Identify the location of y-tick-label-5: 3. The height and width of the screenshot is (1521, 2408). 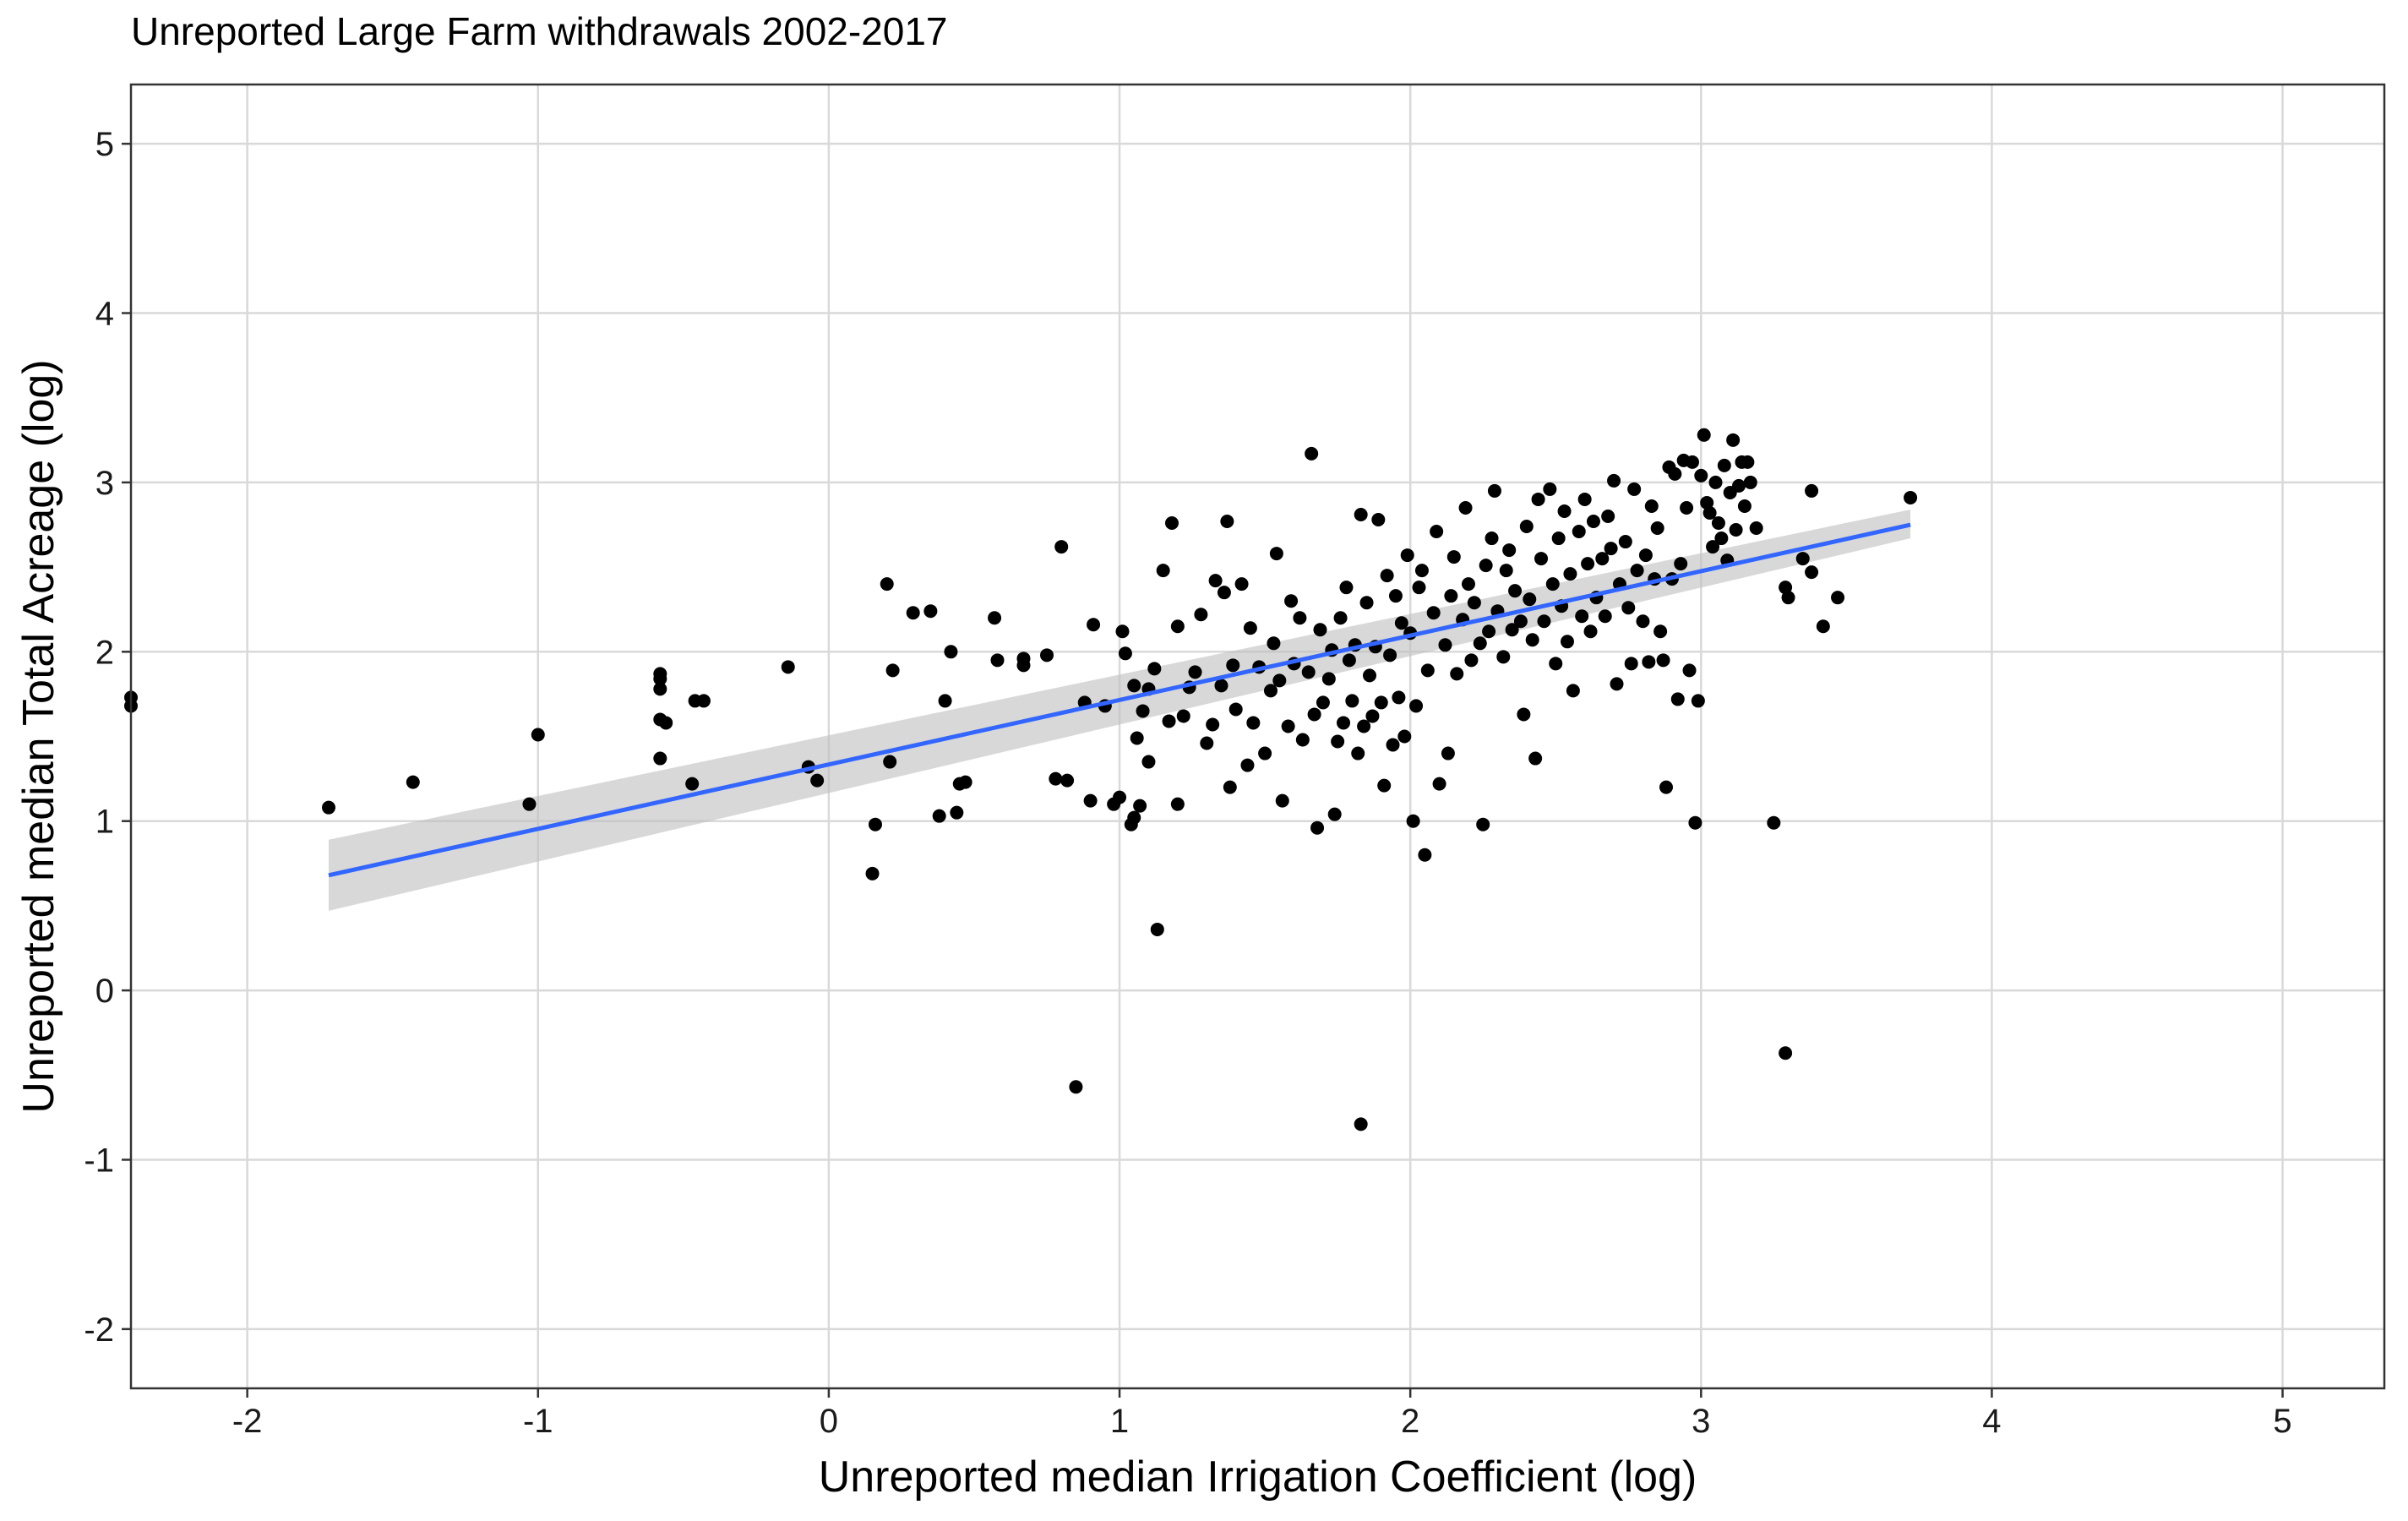
(104, 483).